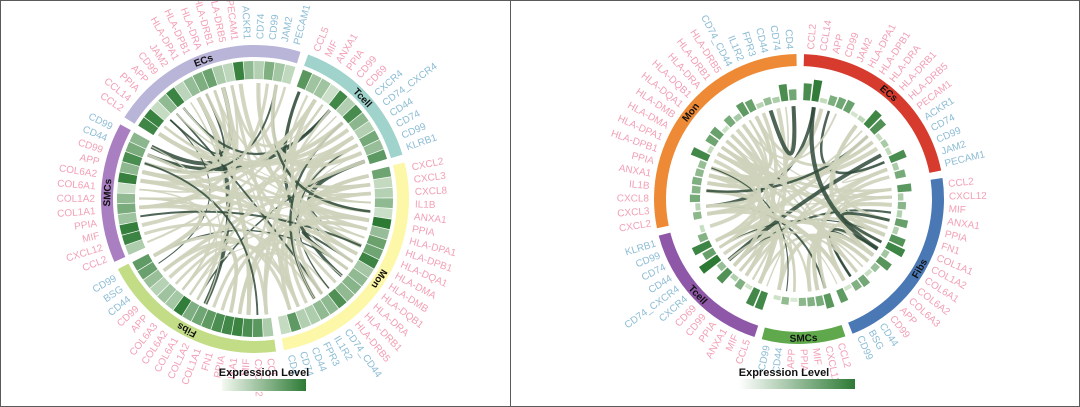 Image resolution: width=1080 pixels, height=407 pixels. I want to click on gene-label: CD44, so click(778, 360).